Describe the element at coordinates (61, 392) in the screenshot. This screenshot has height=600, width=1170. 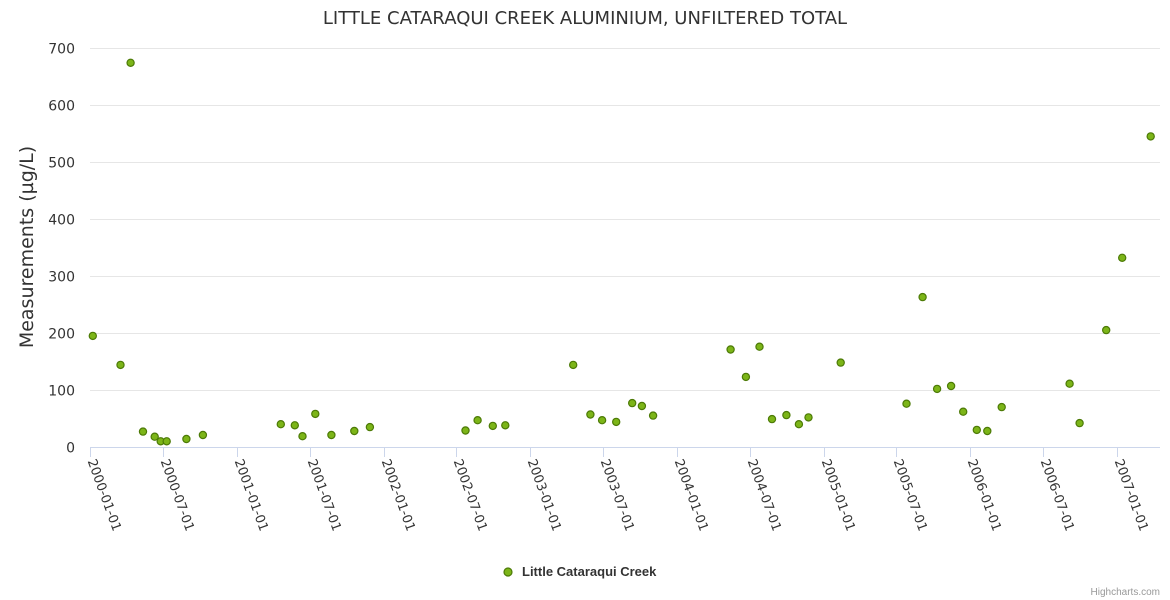
I see `y-tick-label-100: 100` at that location.